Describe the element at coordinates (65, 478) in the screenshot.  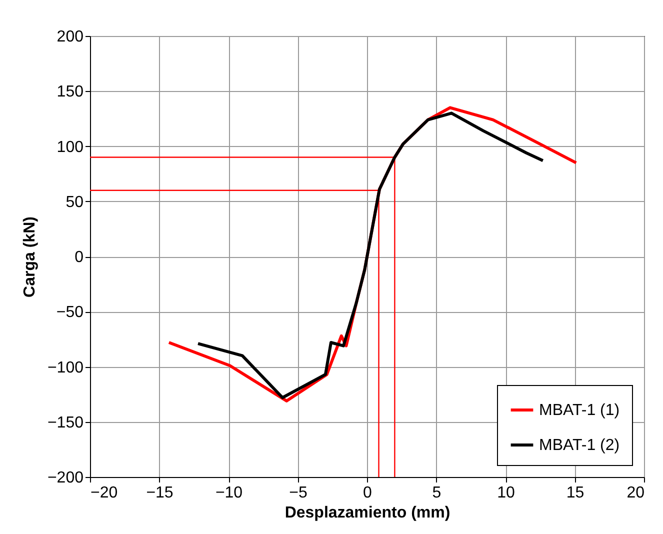
I see `y-tick-label: −200` at that location.